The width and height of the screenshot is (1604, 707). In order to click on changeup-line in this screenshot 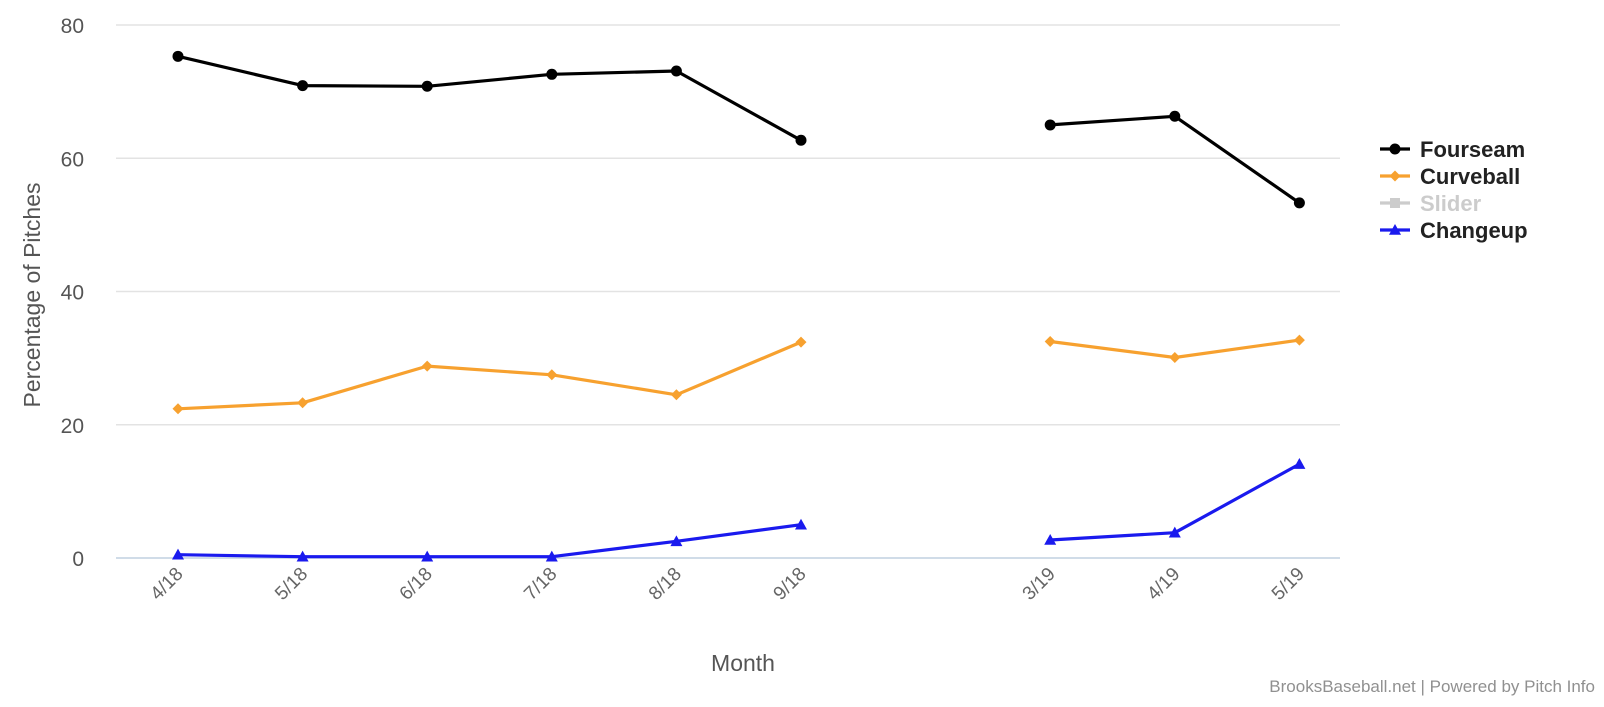, I will do `click(738, 510)`.